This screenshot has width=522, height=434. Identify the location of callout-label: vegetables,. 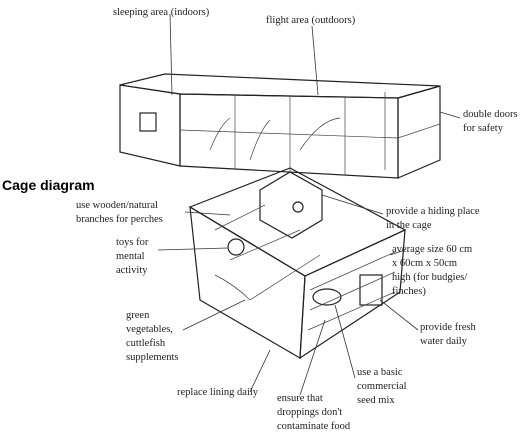
(149, 329).